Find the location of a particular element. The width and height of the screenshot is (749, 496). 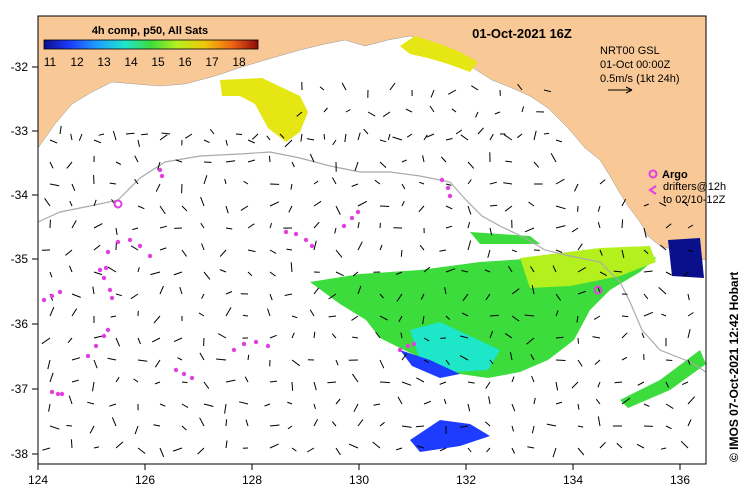

sst-patch-yellow-north is located at coordinates (439, 54).